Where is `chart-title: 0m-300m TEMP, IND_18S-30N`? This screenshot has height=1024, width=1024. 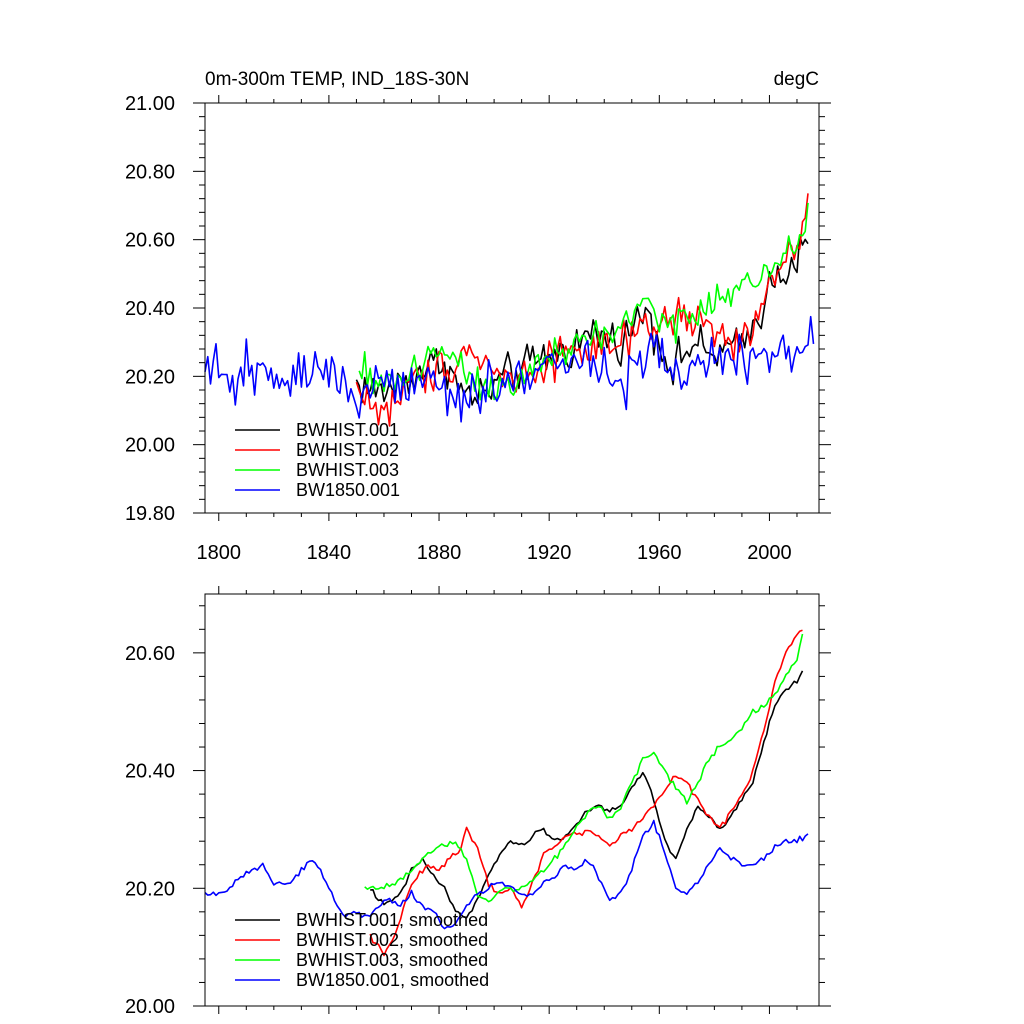 chart-title: 0m-300m TEMP, IND_18S-30N is located at coordinates (337, 79).